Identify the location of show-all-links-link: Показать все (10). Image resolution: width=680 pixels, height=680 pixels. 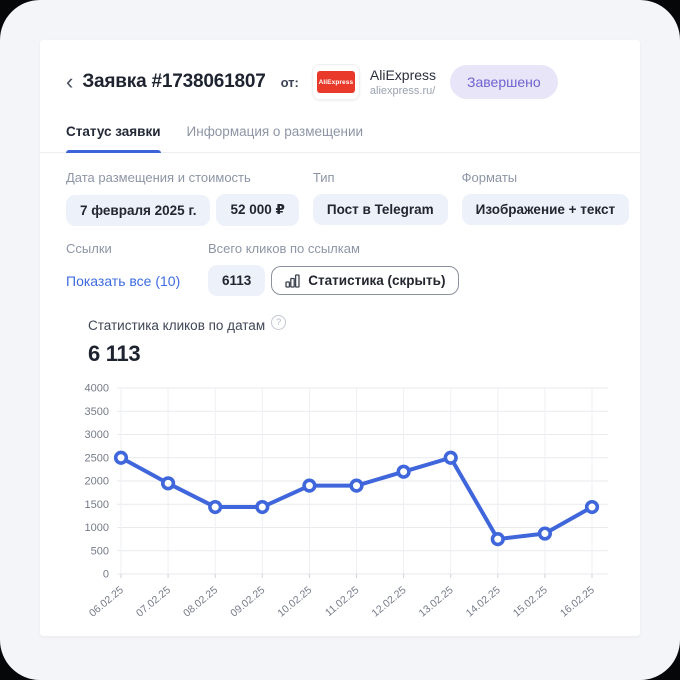
(123, 281).